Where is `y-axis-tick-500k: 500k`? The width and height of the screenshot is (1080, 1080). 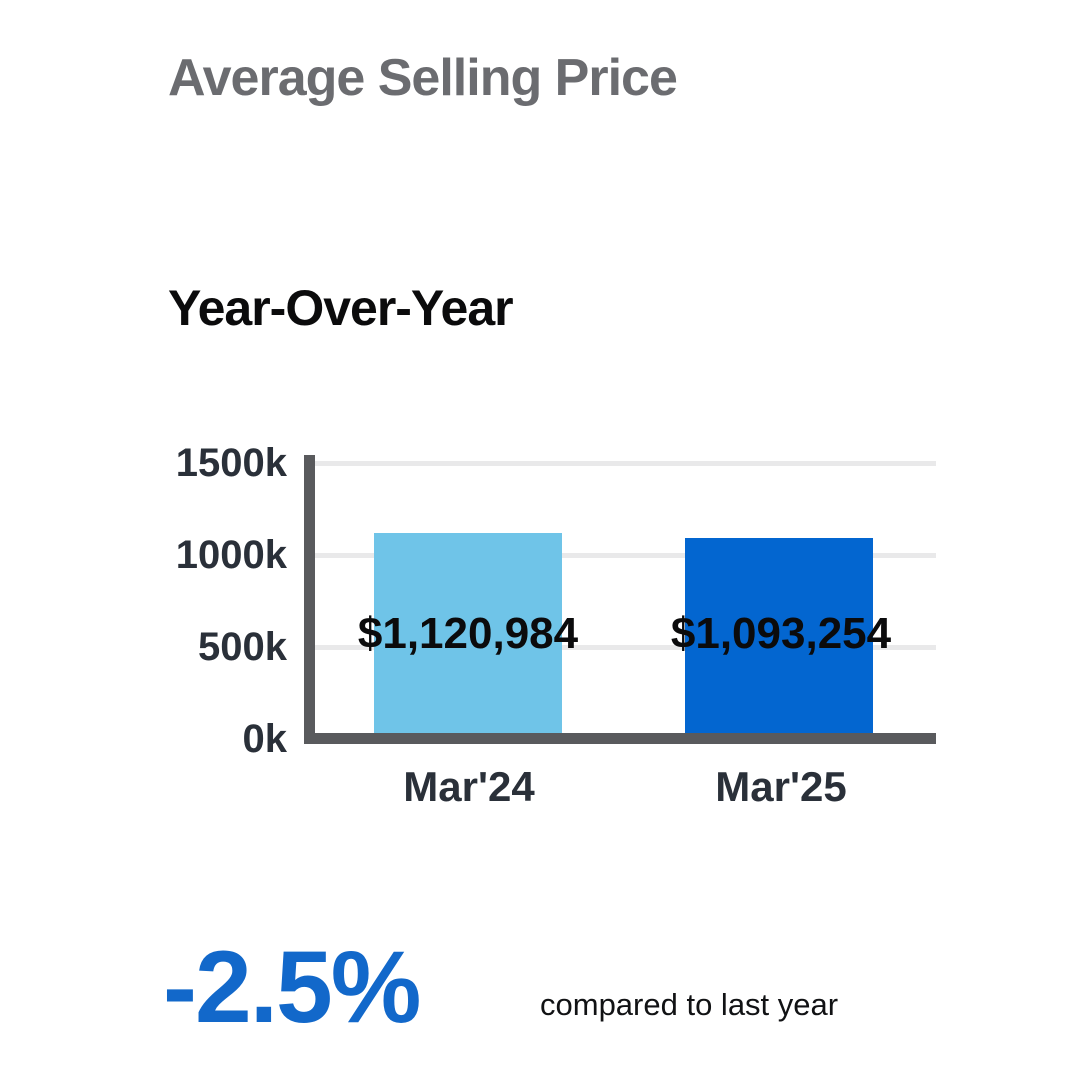
y-axis-tick-500k: 500k is located at coordinates (242, 647).